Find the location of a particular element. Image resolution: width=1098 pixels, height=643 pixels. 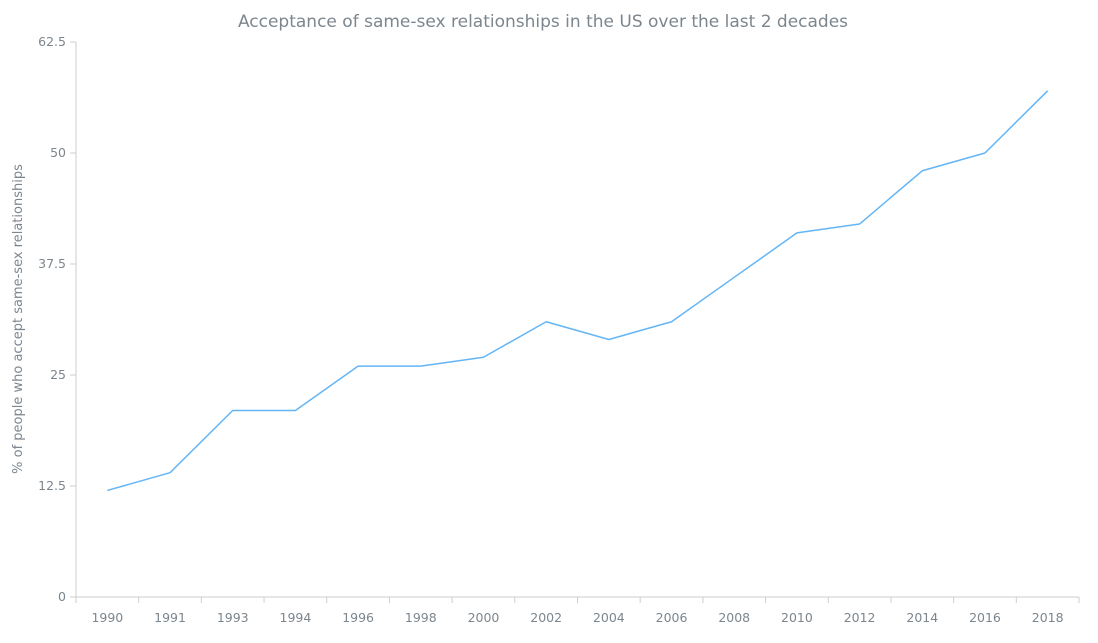

x-tick-label: 2008 is located at coordinates (734, 617).